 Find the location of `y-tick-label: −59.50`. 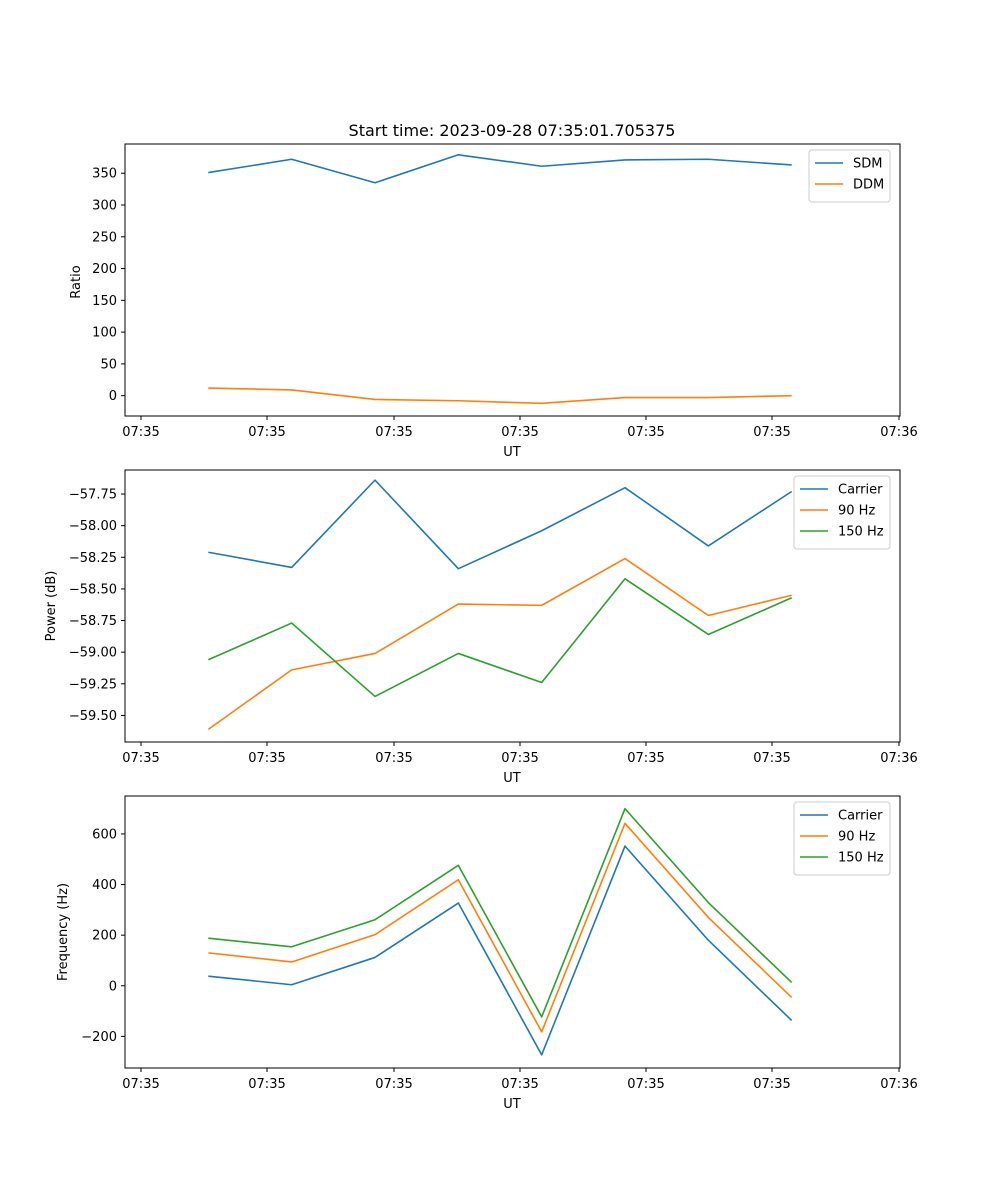

y-tick-label: −59.50 is located at coordinates (93, 716).